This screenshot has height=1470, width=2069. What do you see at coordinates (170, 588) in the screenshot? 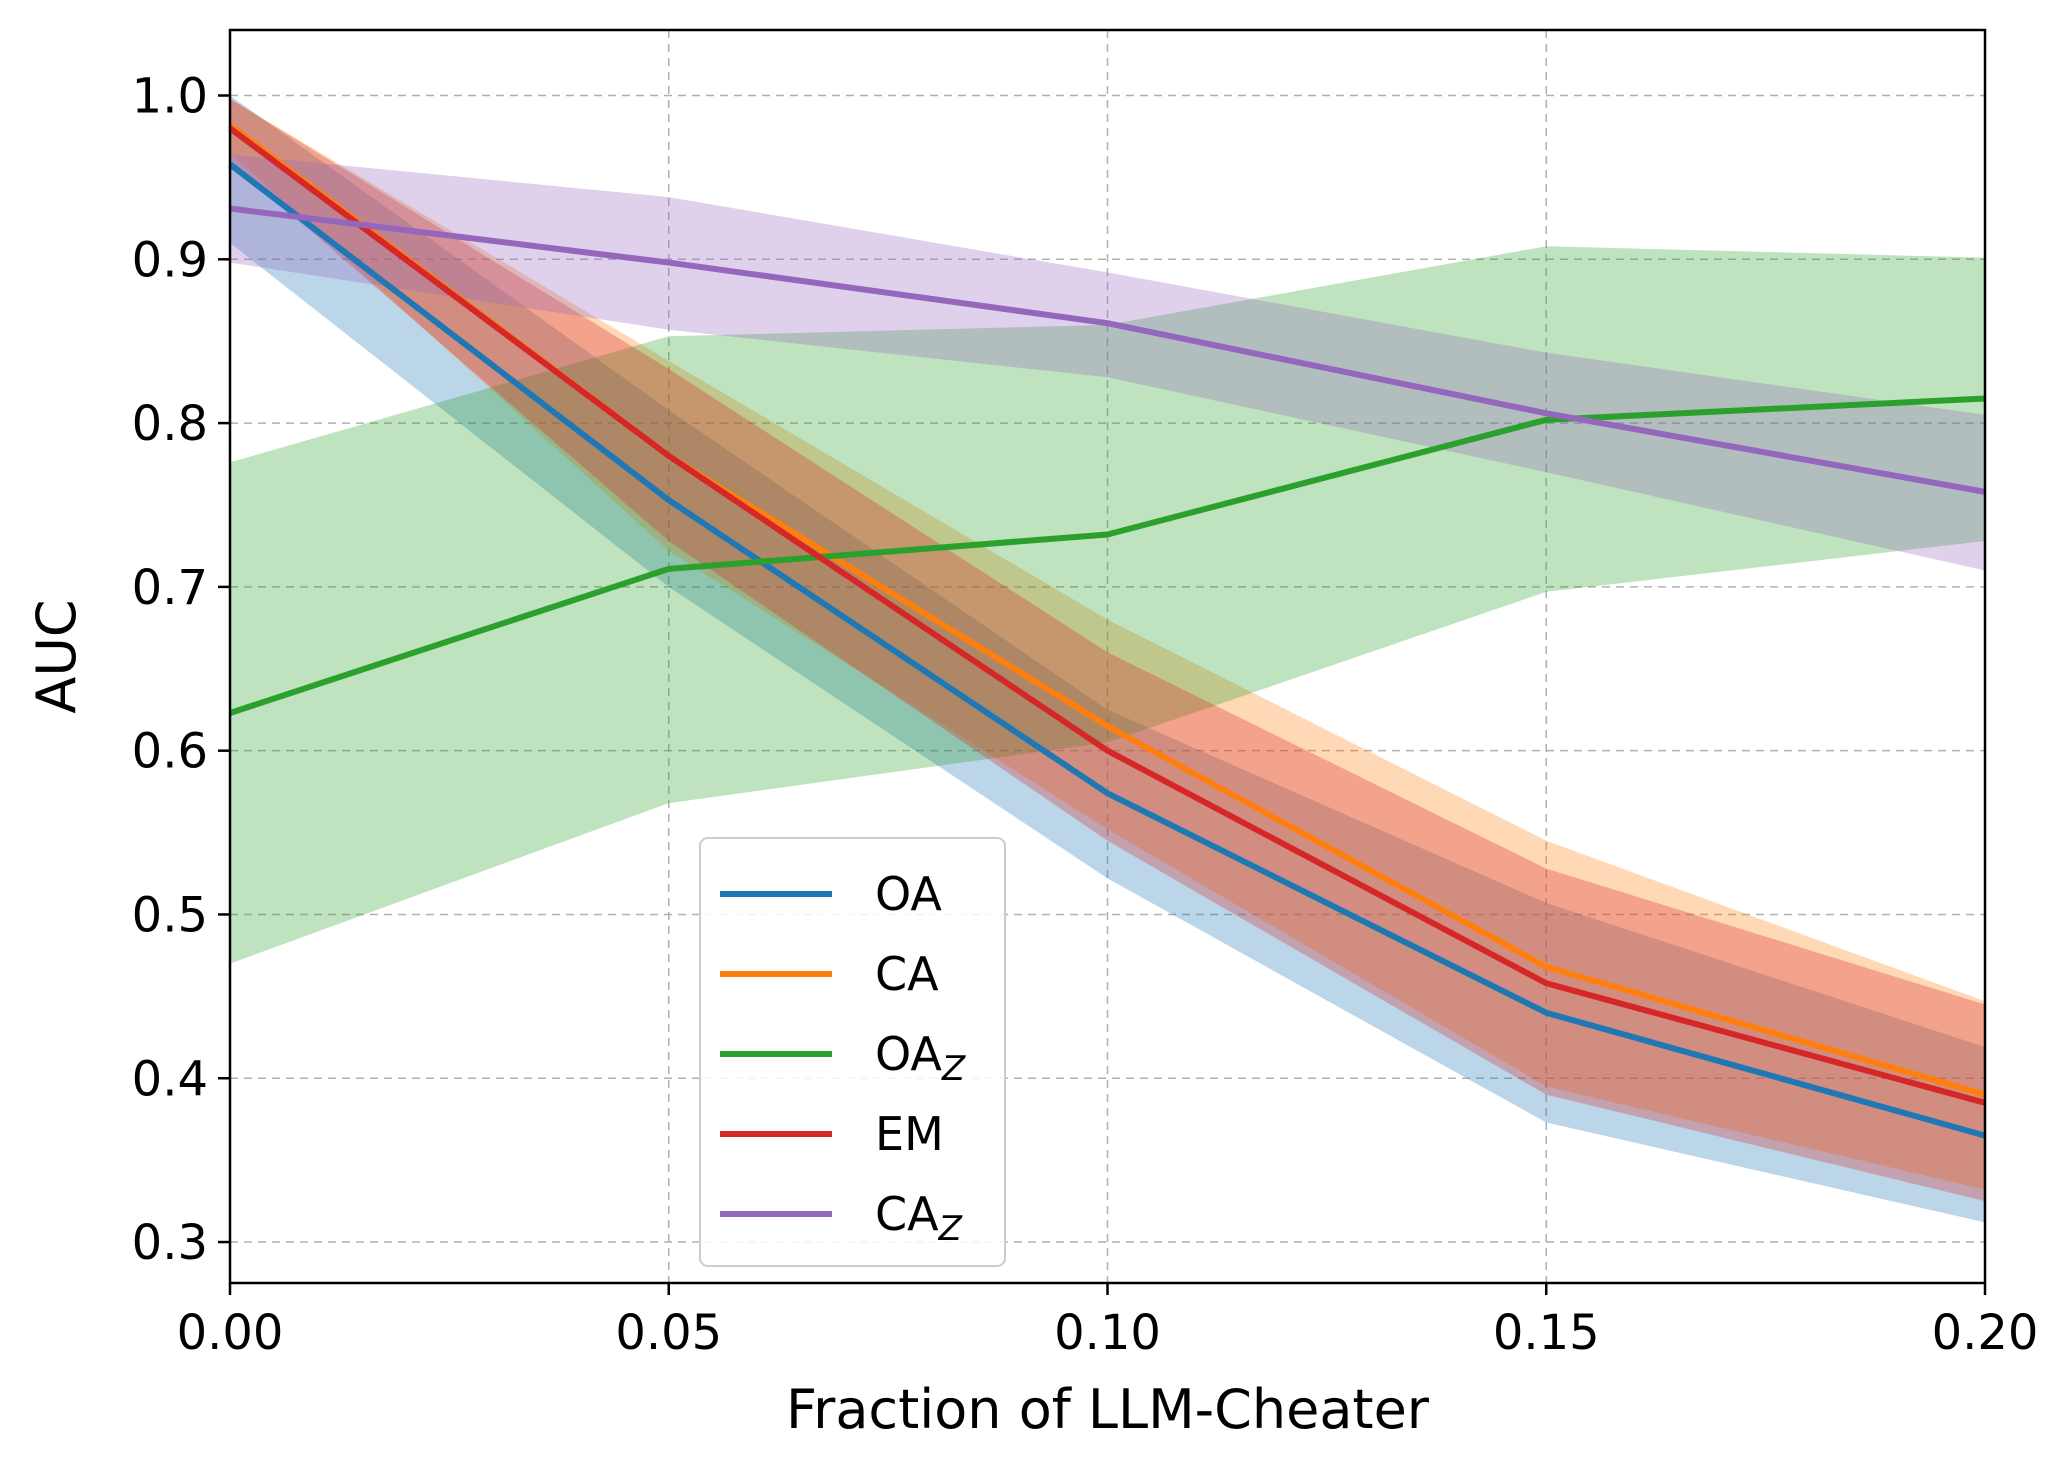
I see `y-tick-label: 0.7` at bounding box center [170, 588].